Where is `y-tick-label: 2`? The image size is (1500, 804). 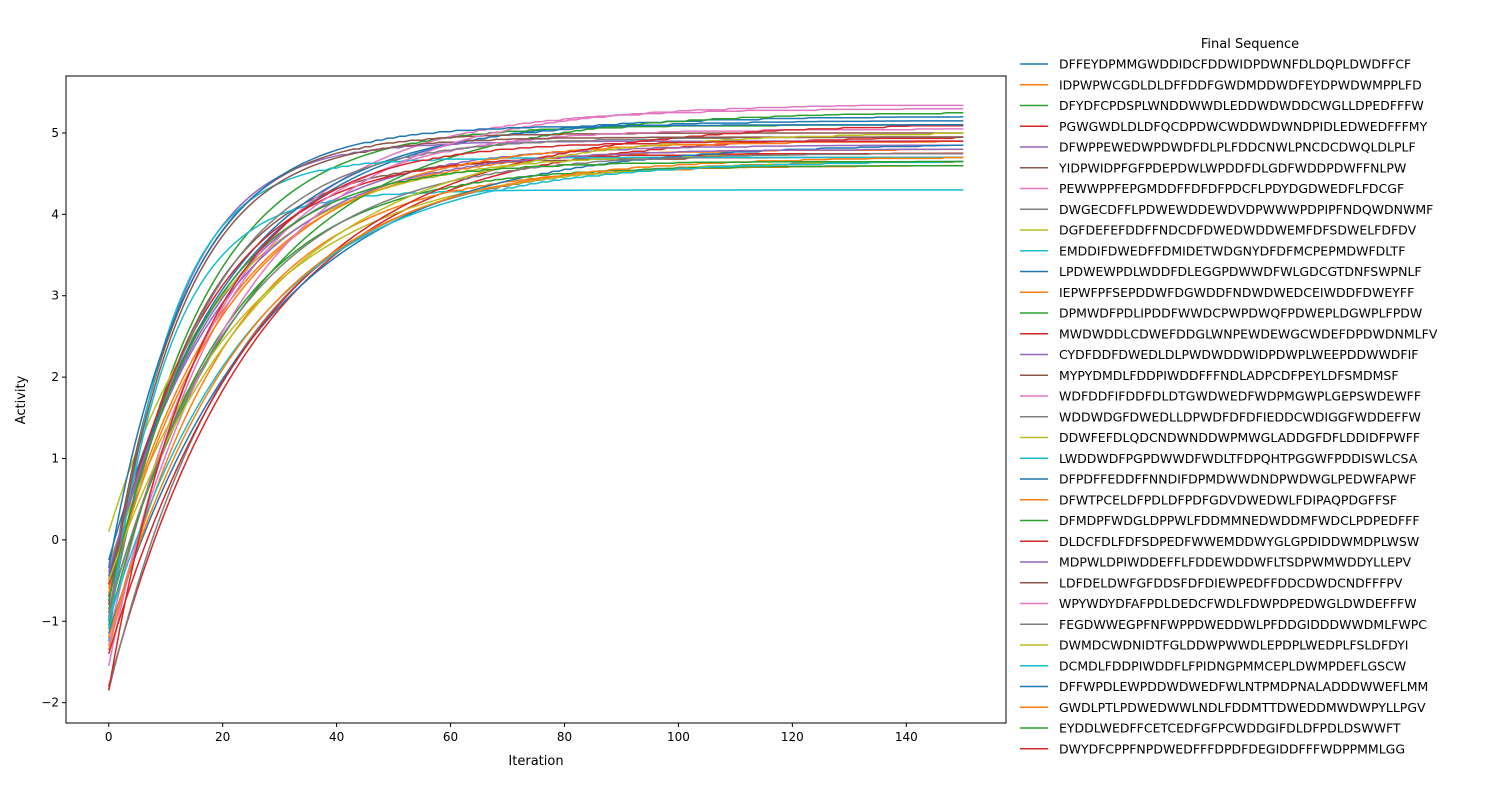 y-tick-label: 2 is located at coordinates (55, 377).